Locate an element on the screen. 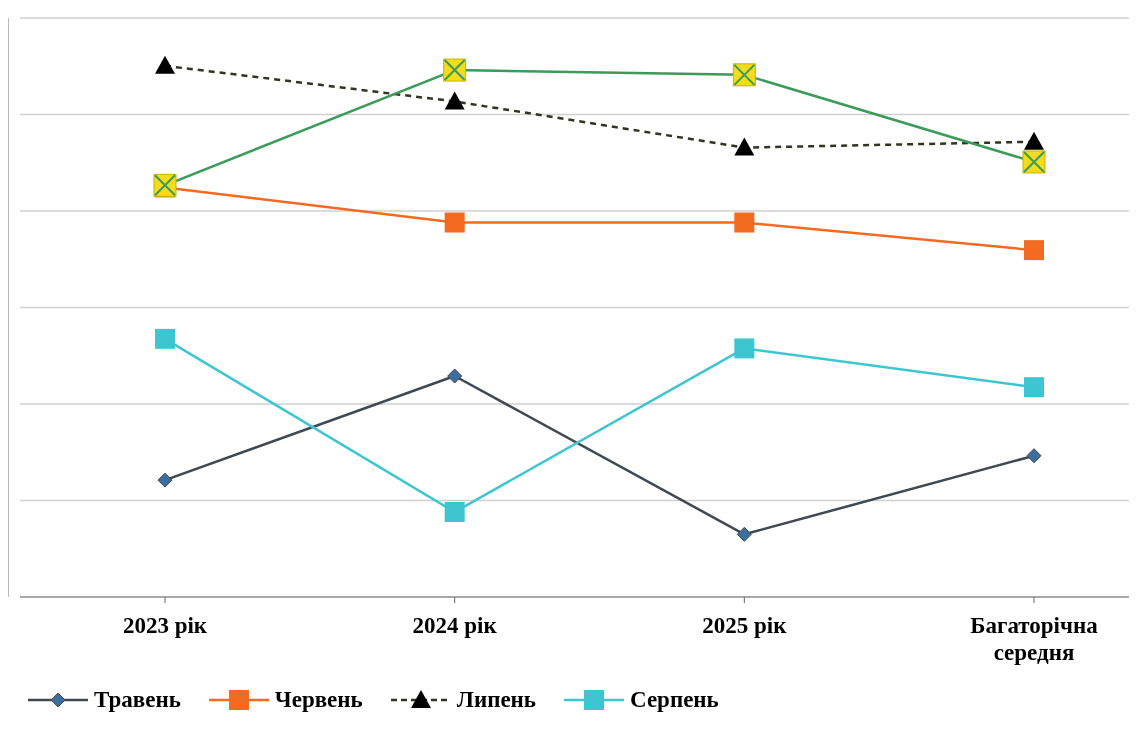 This screenshot has height=731, width=1147. legend-label: Серпень is located at coordinates (674, 700).